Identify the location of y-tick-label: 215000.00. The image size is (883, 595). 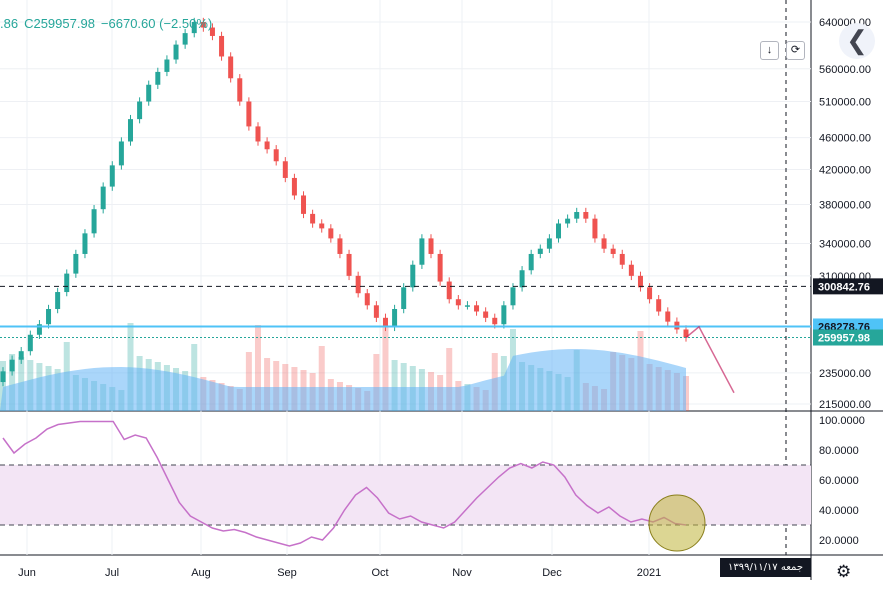
(845, 405).